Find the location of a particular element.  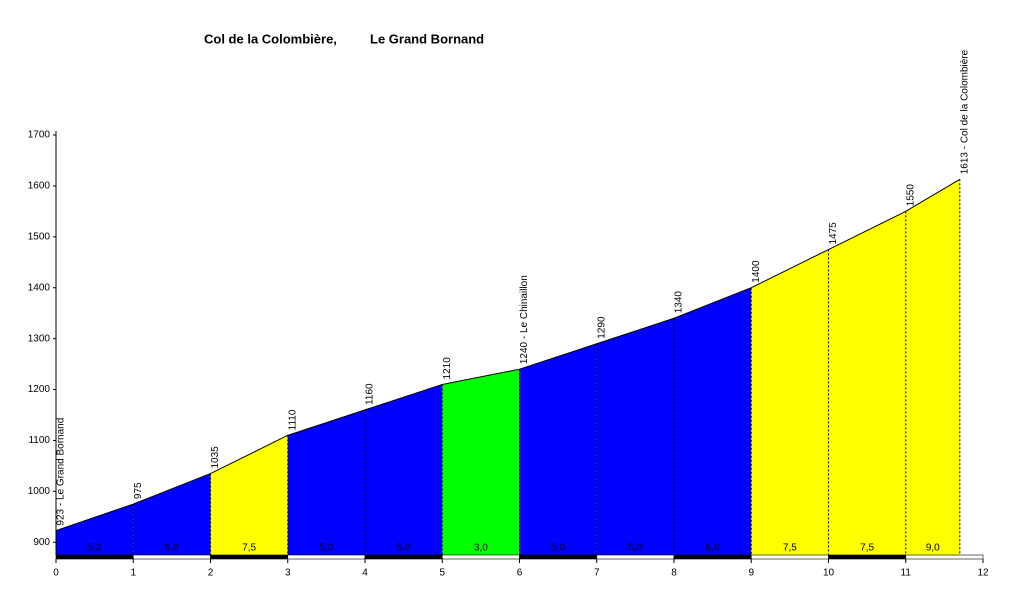

chart-subtitle: Le Grand Bornand is located at coordinates (427, 38).